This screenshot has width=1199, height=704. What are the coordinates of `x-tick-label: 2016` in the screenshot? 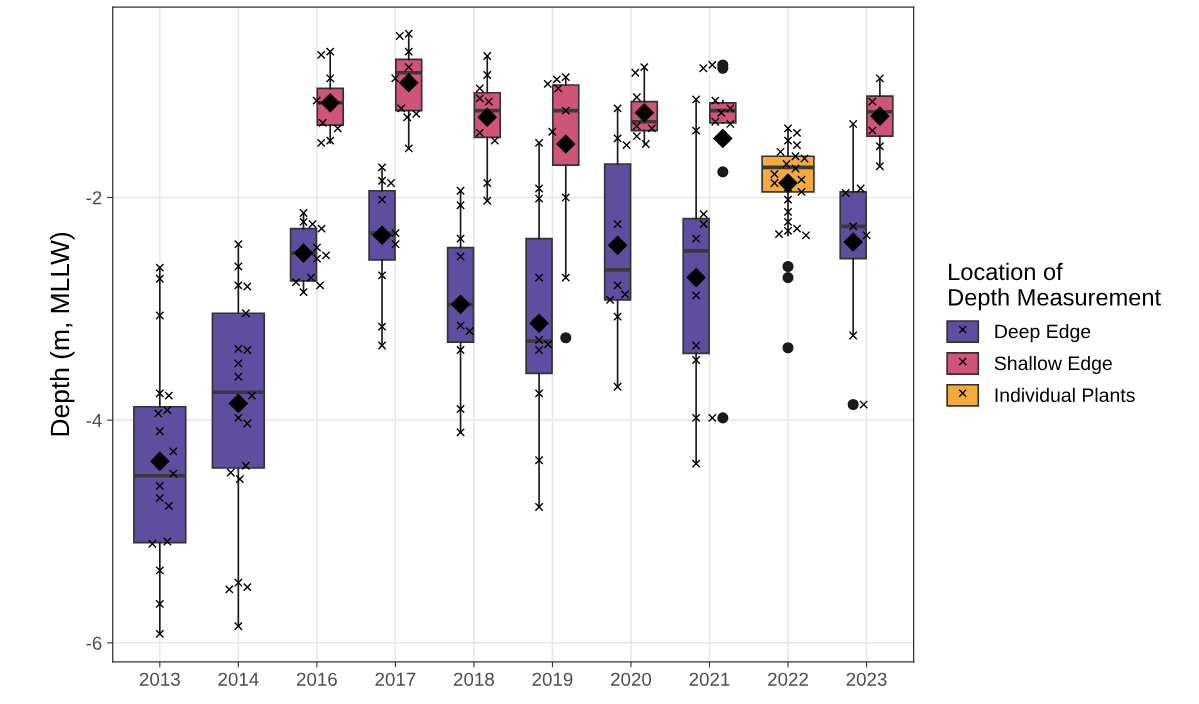 It's located at (316, 679).